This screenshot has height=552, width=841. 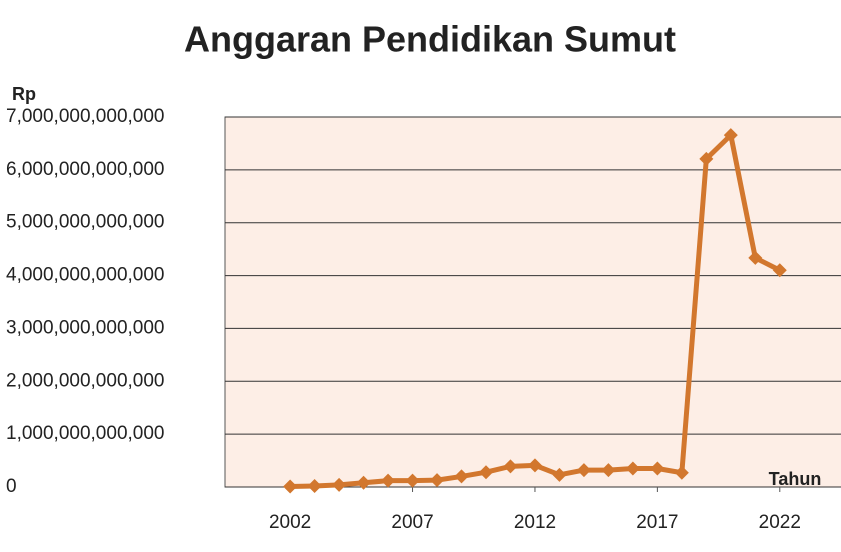 What do you see at coordinates (412, 522) in the screenshot?
I see `x-tick-label: 2007` at bounding box center [412, 522].